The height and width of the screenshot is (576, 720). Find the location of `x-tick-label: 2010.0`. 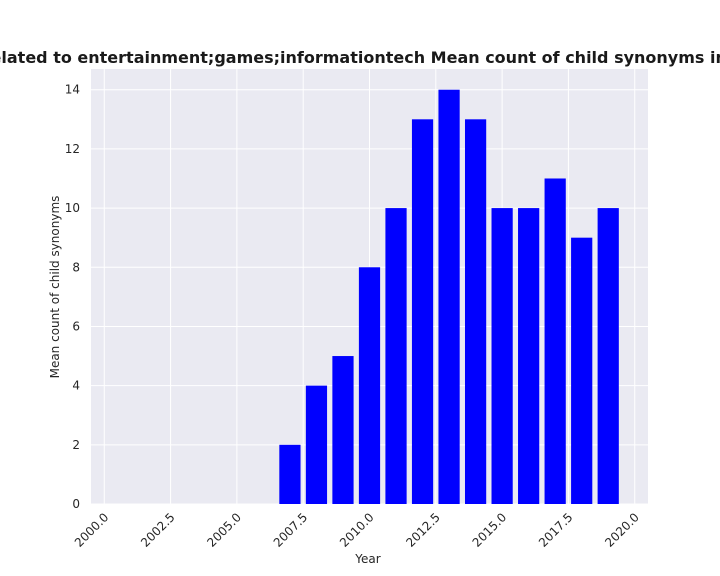

x-tick-label: 2010.0 is located at coordinates (357, 530).